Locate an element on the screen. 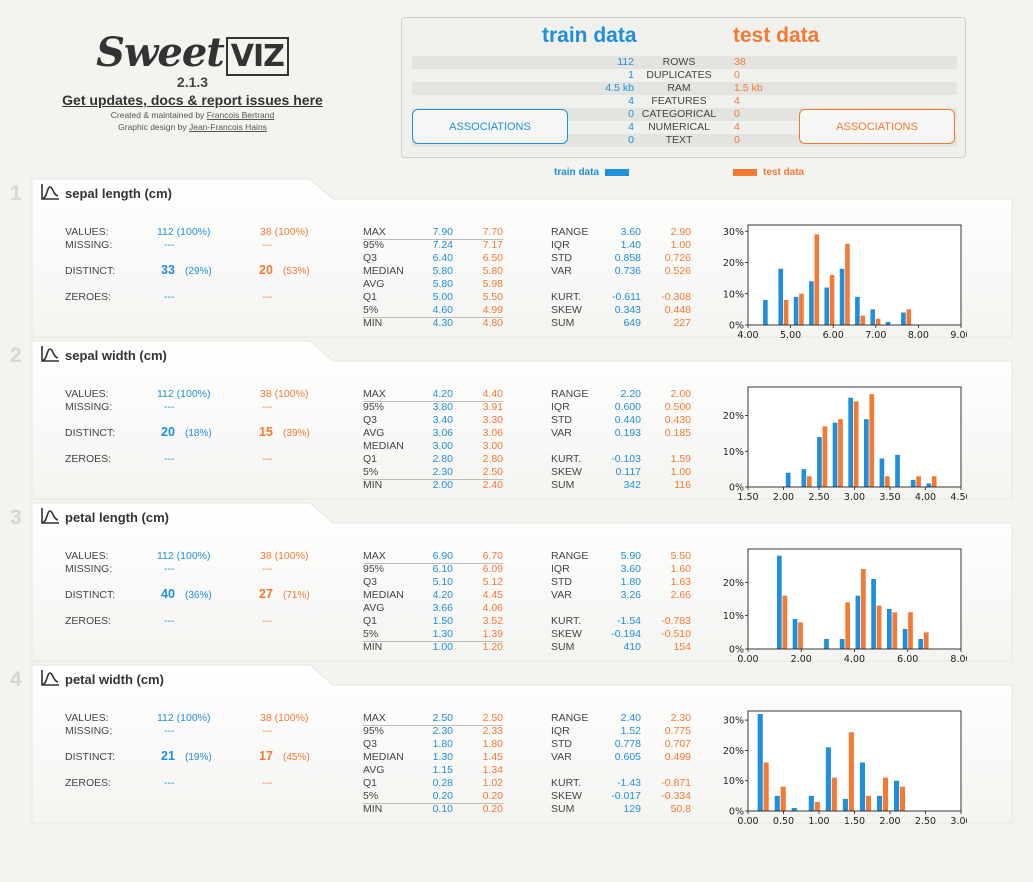 The image size is (1033, 882). summary-row: 1 DUPLICATES 0 is located at coordinates (684, 75).